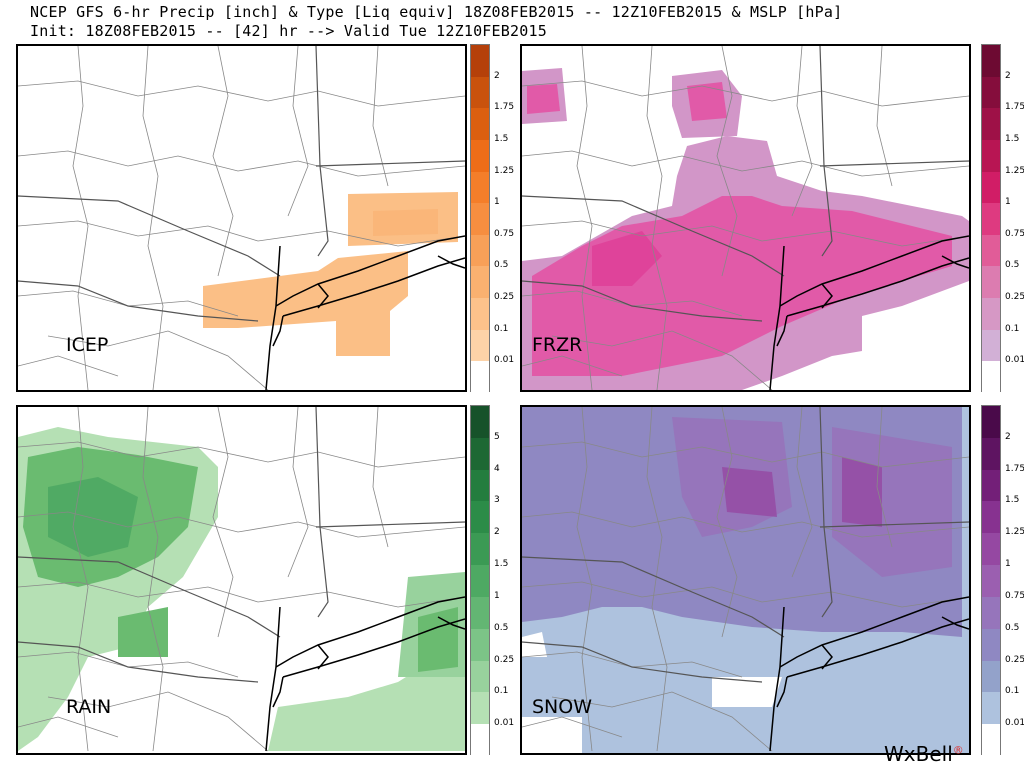  Describe the element at coordinates (1012, 500) in the screenshot. I see `snow-colorbar-tick: 1.5` at that location.